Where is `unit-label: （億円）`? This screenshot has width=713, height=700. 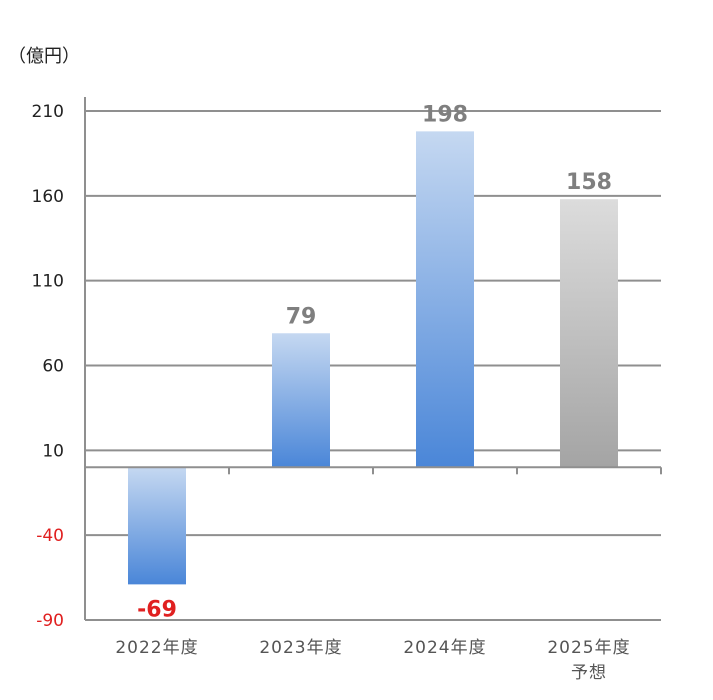
unit-label: （億円） is located at coordinates (44, 56).